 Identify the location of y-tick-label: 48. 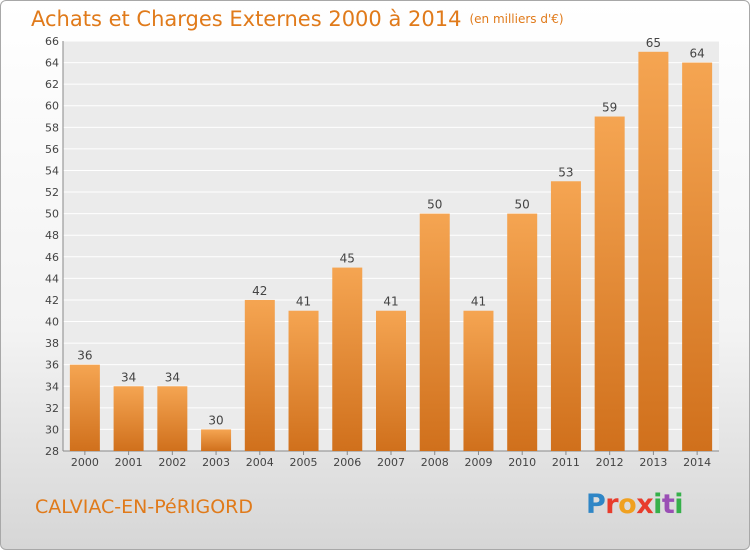
(52, 235).